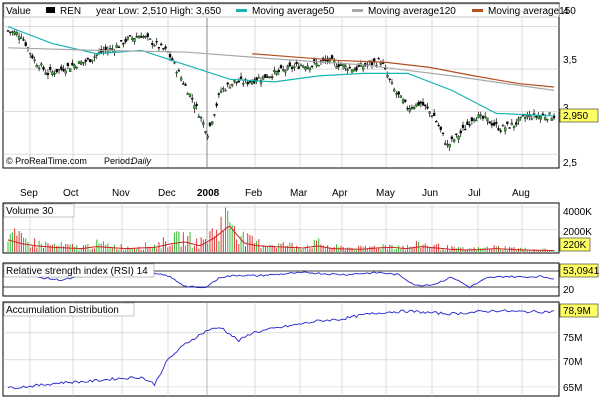  Describe the element at coordinates (569, 290) in the screenshot. I see `rsi-tick-0: 20` at that location.